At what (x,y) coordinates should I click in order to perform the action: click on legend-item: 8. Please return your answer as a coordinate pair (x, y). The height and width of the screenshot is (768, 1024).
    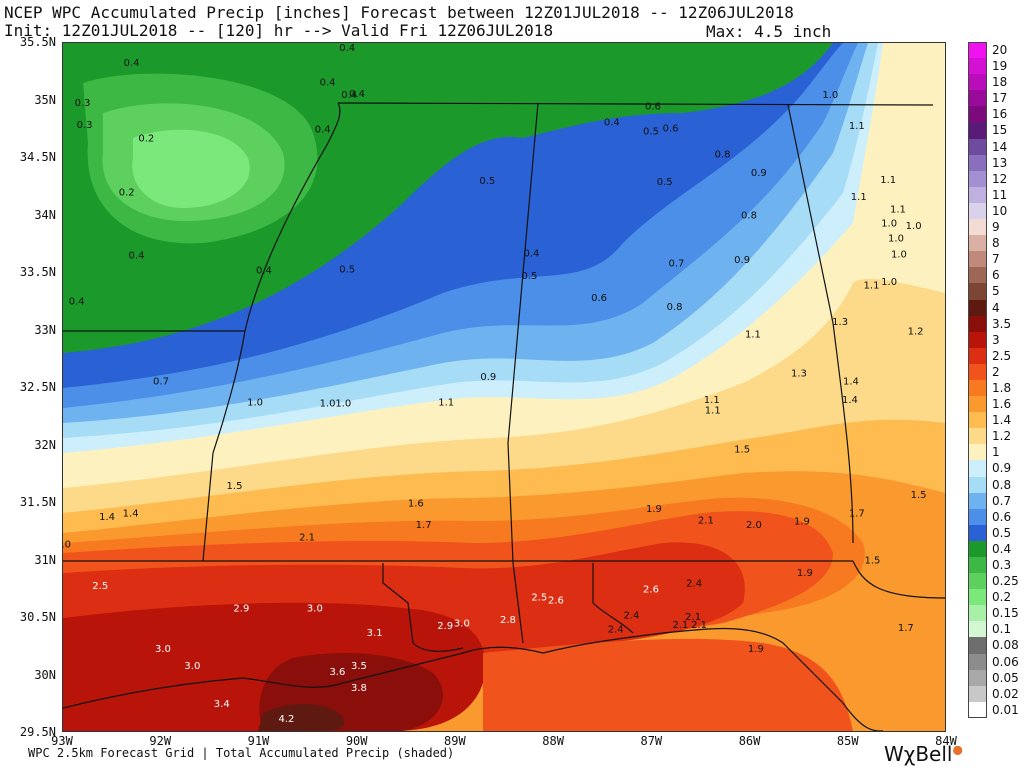
    Looking at the image, I should click on (996, 243).